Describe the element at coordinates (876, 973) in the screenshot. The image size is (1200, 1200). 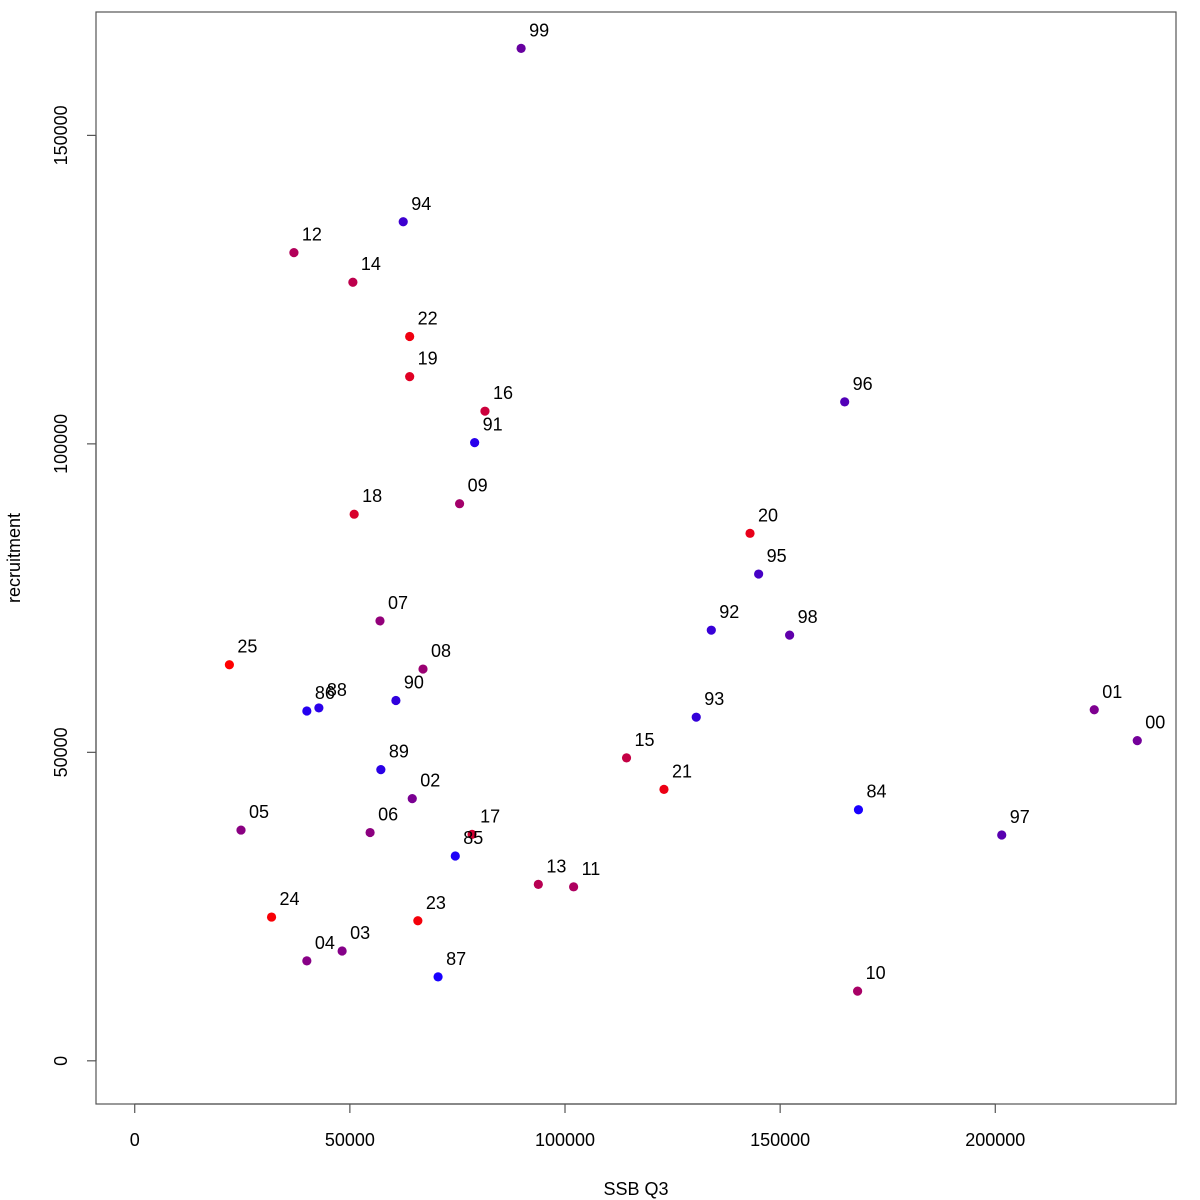
I see `data-point-label: 10` at that location.